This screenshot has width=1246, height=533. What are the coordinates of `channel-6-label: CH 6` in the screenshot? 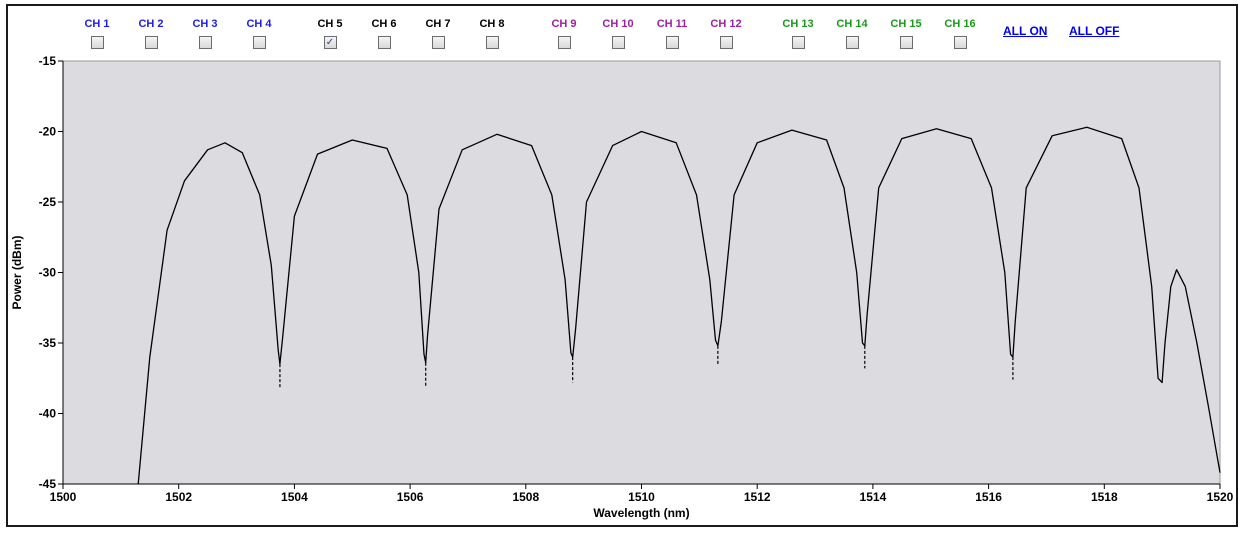 It's located at (384, 24).